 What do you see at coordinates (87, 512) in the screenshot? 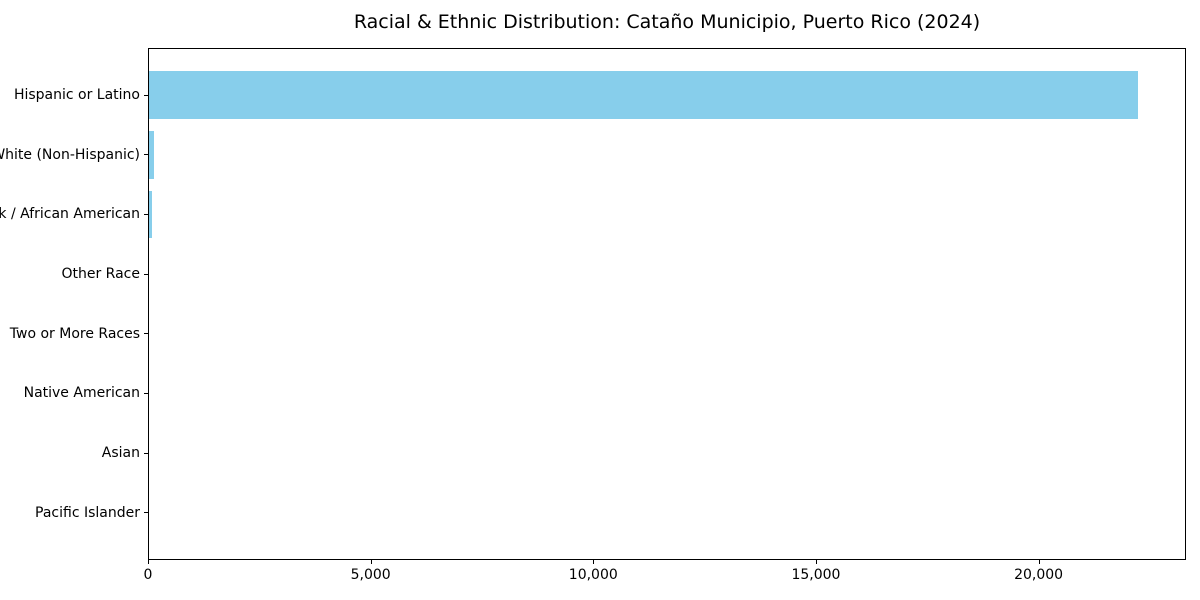
I see `y-tick-label: Pacific Islander` at bounding box center [87, 512].